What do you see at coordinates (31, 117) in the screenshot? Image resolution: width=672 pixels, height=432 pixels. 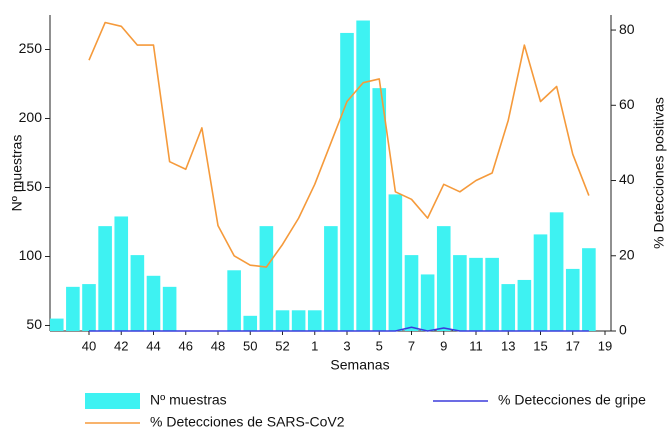 I see `y-tick-label: 200` at bounding box center [31, 117].